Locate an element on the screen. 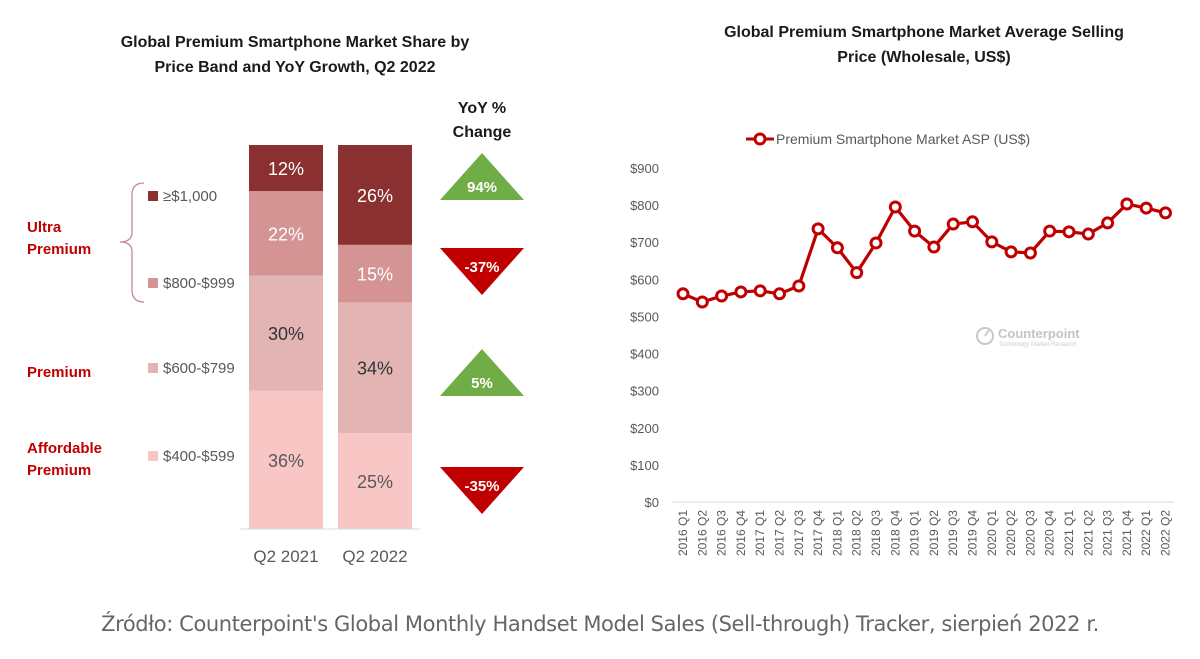 The width and height of the screenshot is (1200, 659). yoy-value-label: -35% is located at coordinates (481, 486).